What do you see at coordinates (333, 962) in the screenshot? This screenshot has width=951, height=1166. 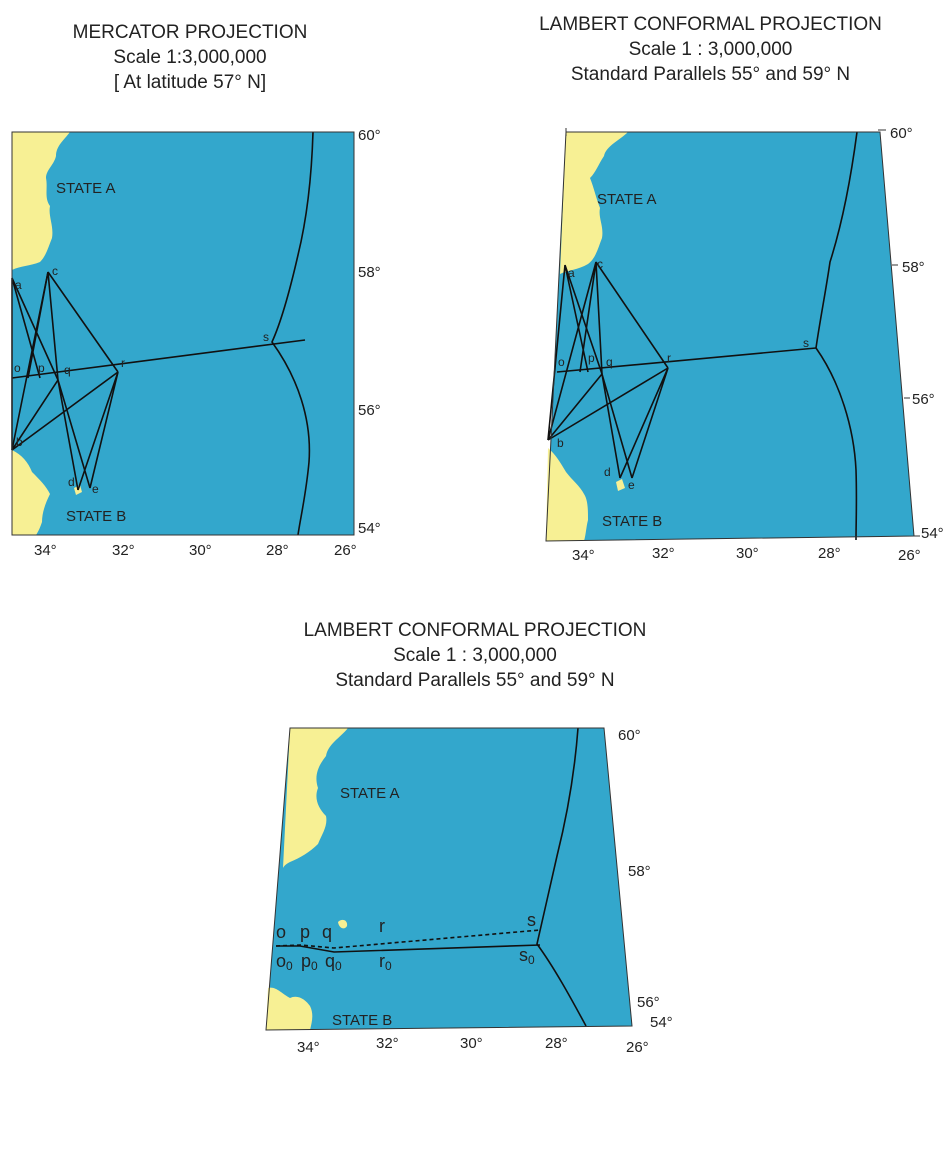 I see `point-label-subscript: q0` at bounding box center [333, 962].